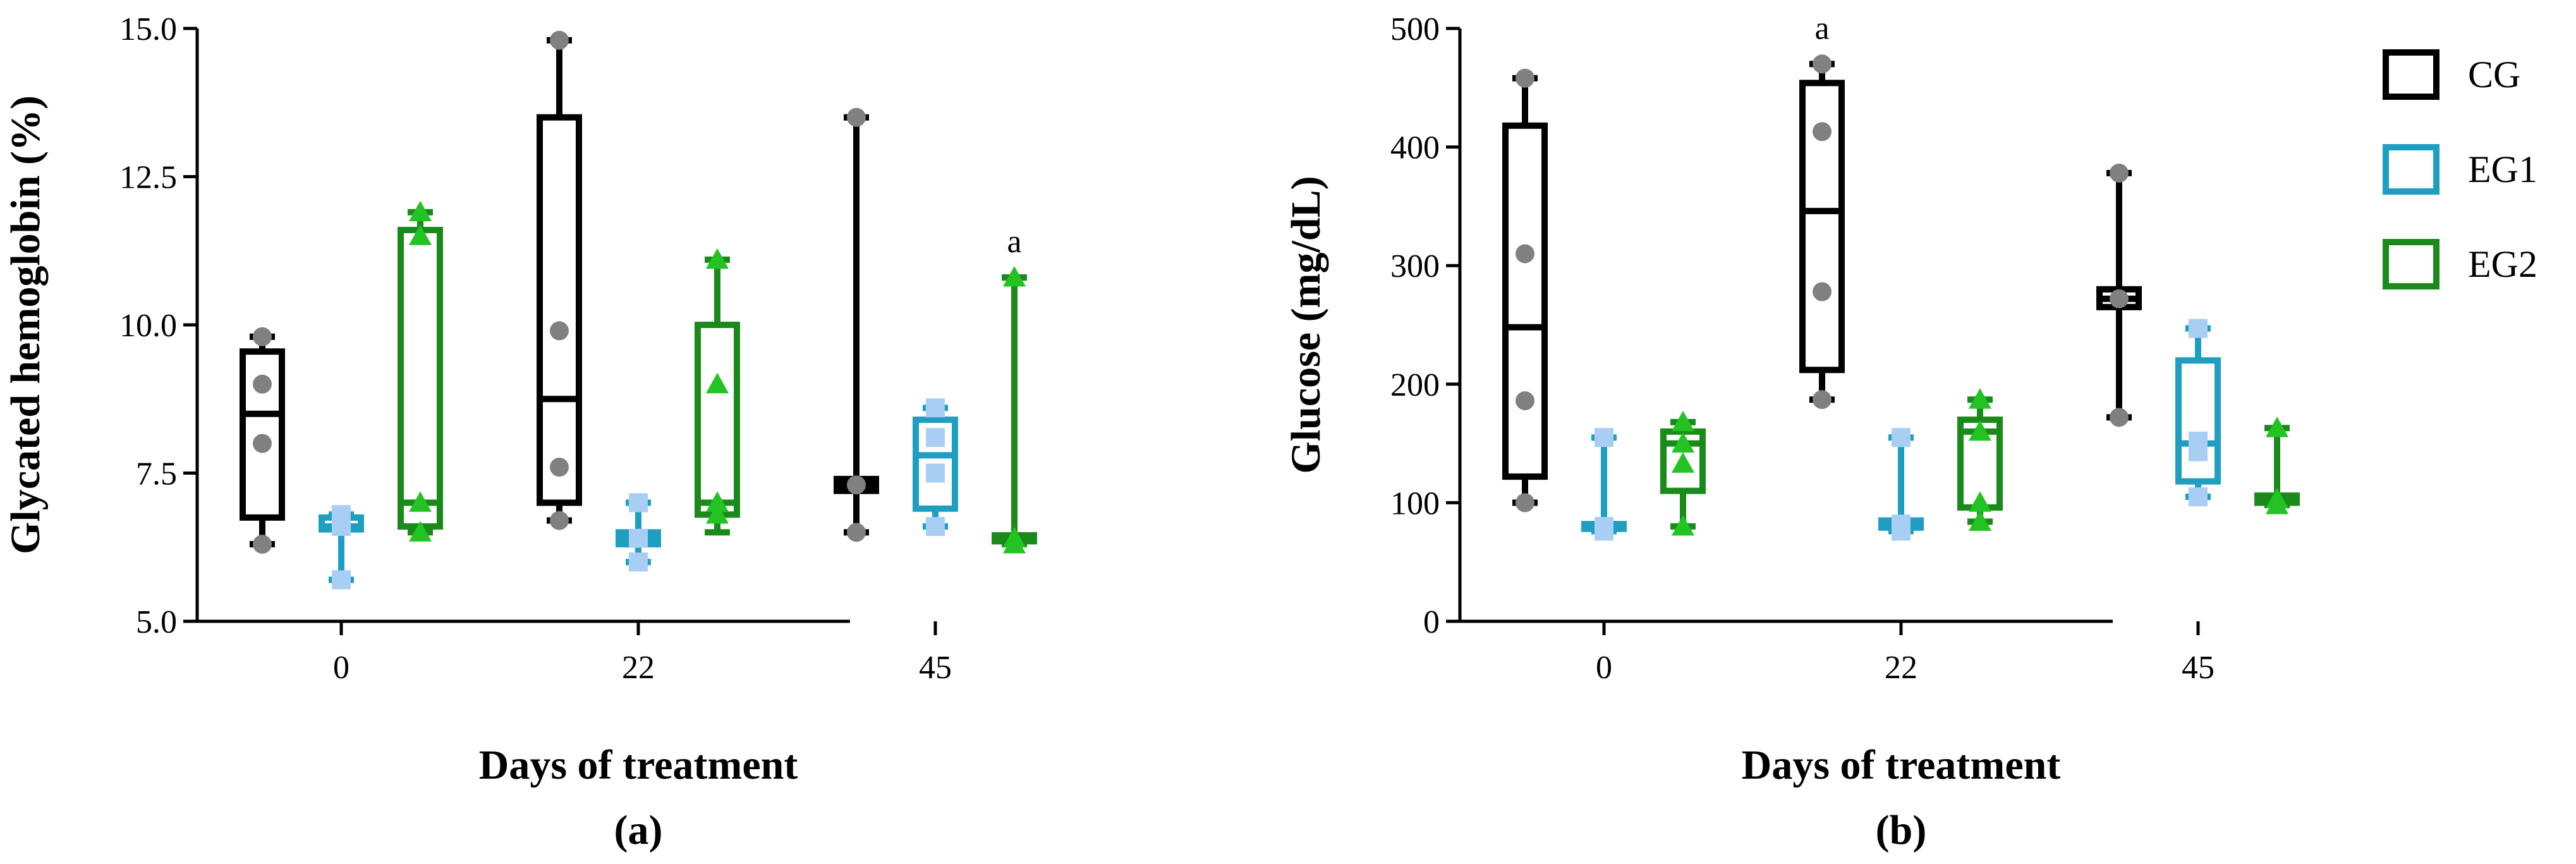 The height and width of the screenshot is (864, 2576). Describe the element at coordinates (1306, 324) in the screenshot. I see `panel-b-y-axis-title: Glucose (mg/dL)` at that location.